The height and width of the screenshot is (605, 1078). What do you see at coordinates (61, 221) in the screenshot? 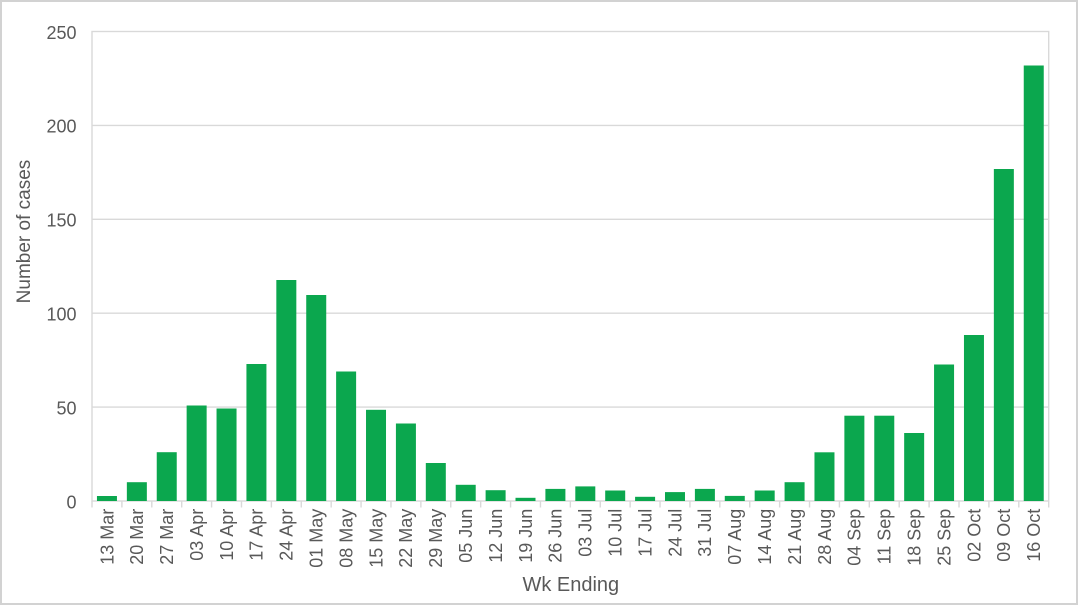
I see `svg-text: 150` at bounding box center [61, 221].